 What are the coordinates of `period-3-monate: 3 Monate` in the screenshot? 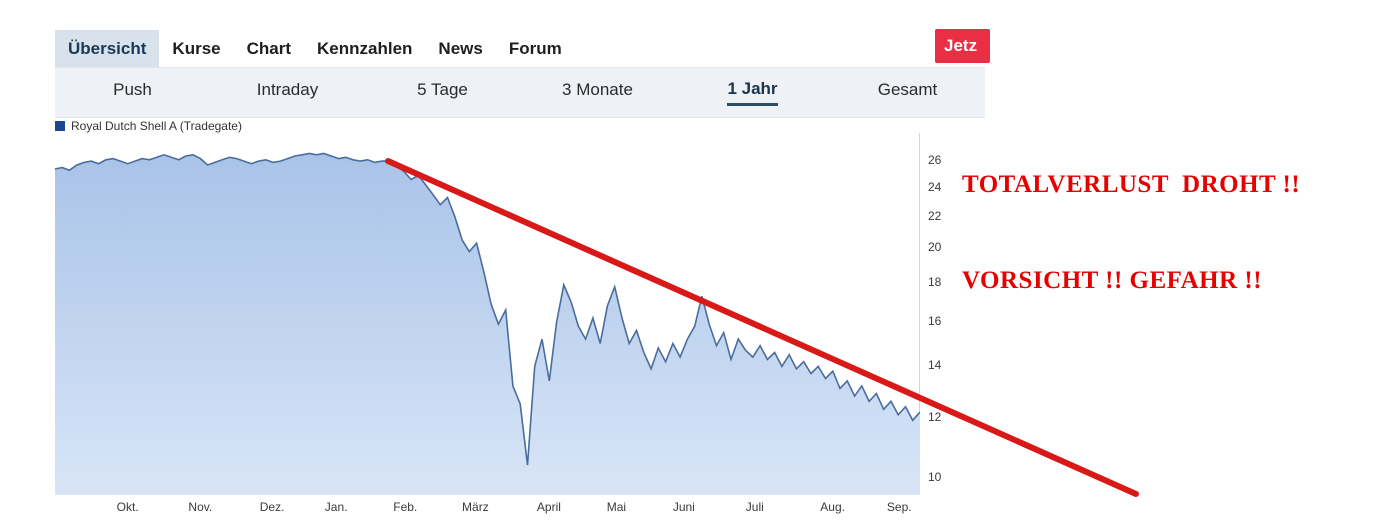 It's located at (597, 92).